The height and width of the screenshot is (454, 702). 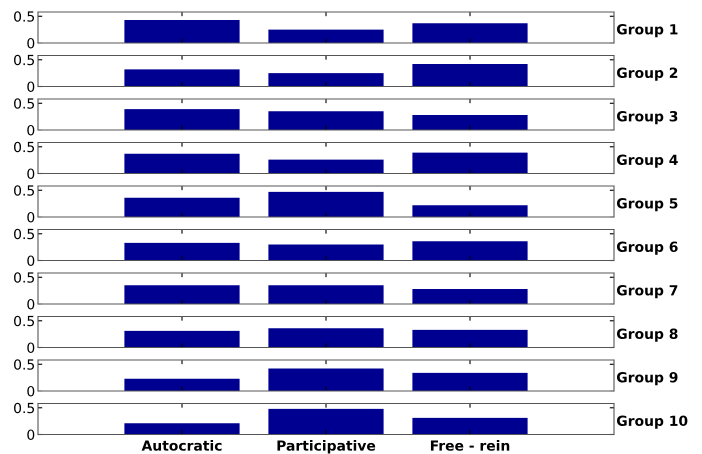 What do you see at coordinates (647, 117) in the screenshot?
I see `y-axis-title: Group 3` at bounding box center [647, 117].